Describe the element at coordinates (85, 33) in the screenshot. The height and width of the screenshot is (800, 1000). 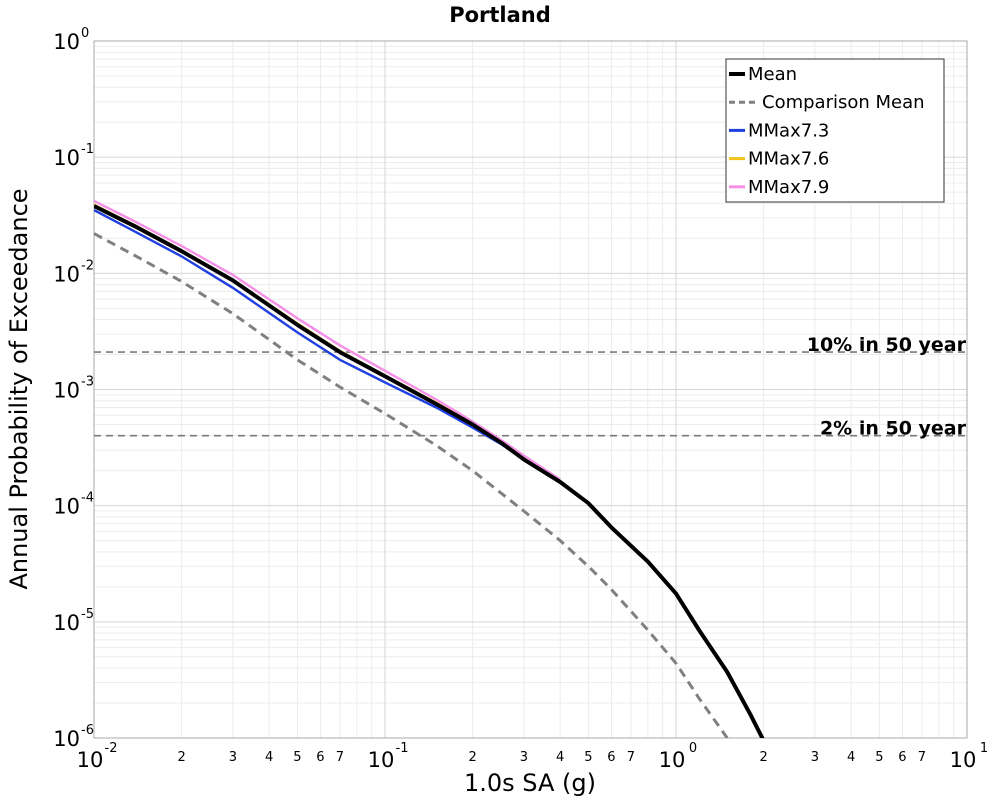
I see `y-tick-exponent: 0` at that location.